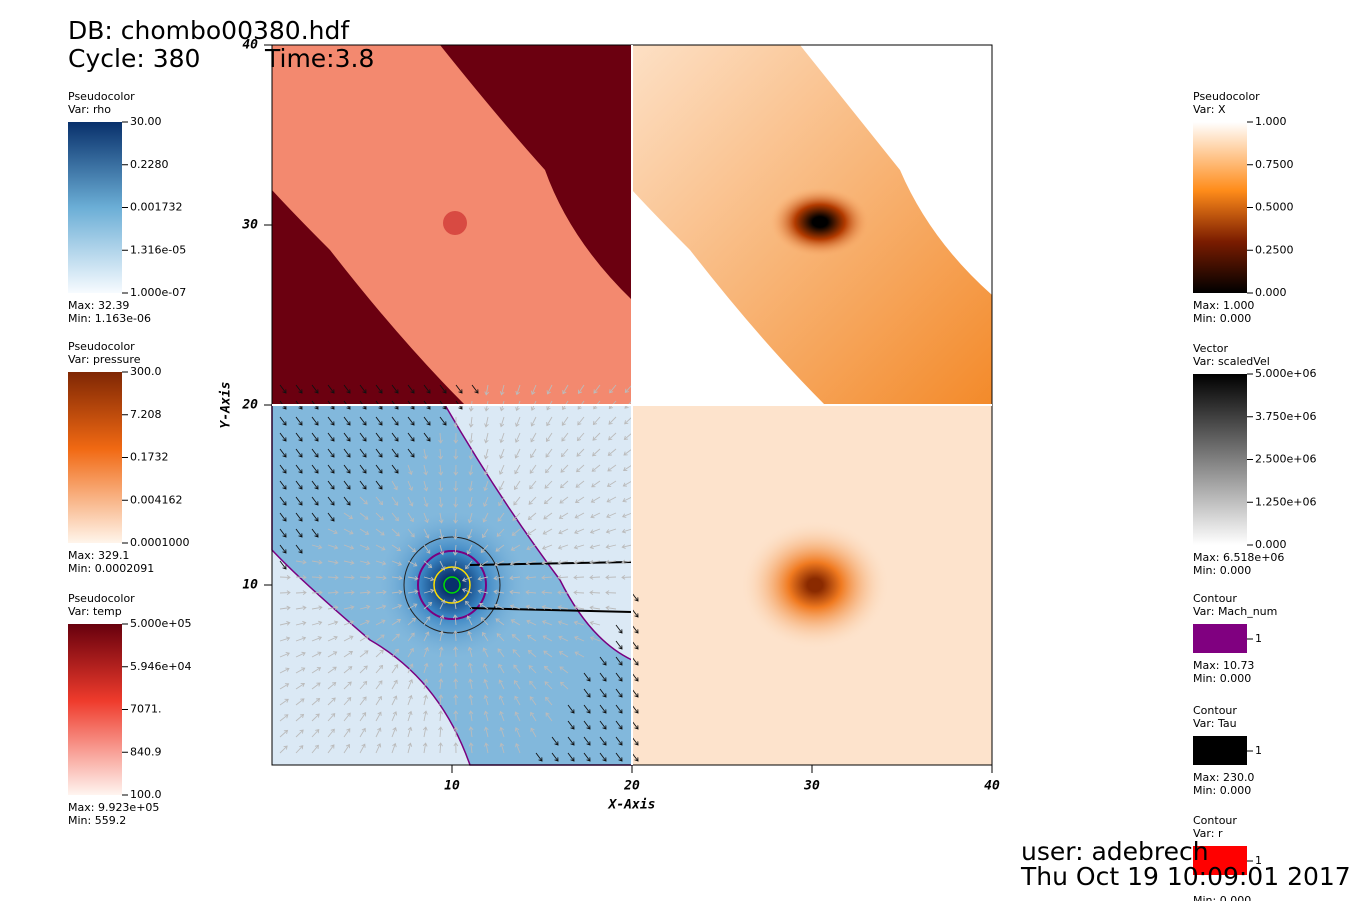 The image size is (1364, 901). Describe the element at coordinates (1222, 570) in the screenshot. I see `legend-min: Min: 0.000` at that location.